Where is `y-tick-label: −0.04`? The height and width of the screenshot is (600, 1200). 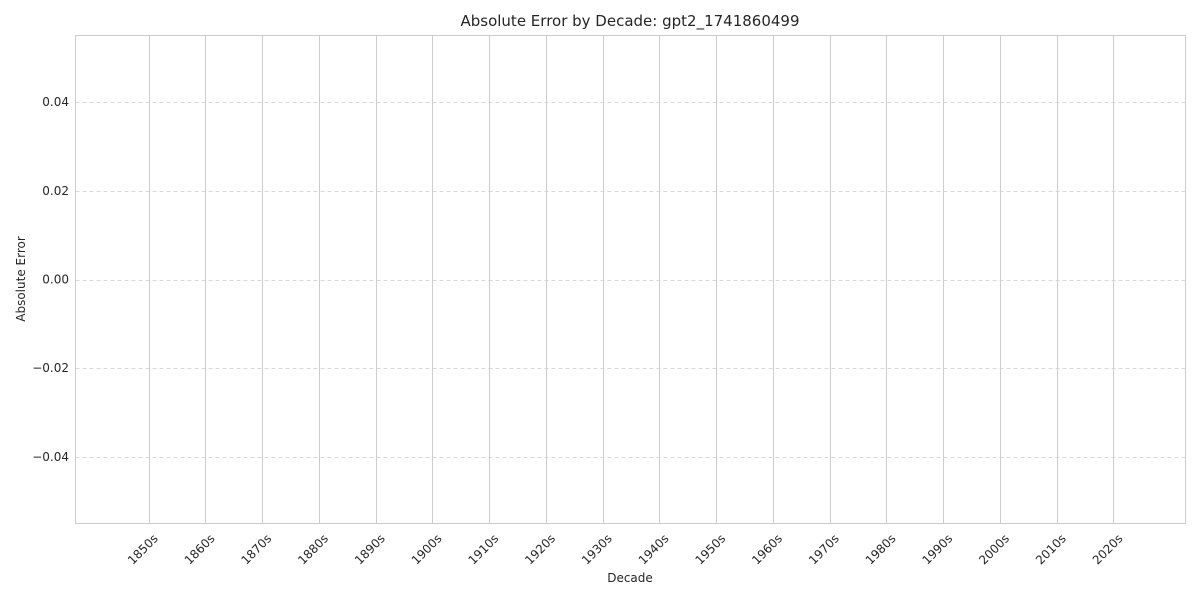
y-tick-label: −0.04 is located at coordinates (50, 457).